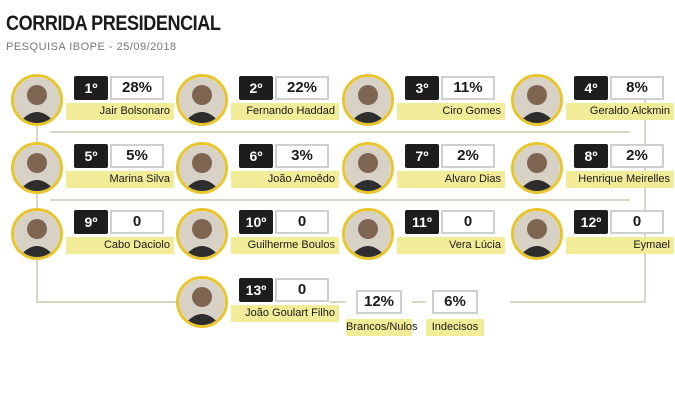  Describe the element at coordinates (92, 169) in the screenshot. I see `candidate-card-5: 5º 5% Marina Silva` at that location.